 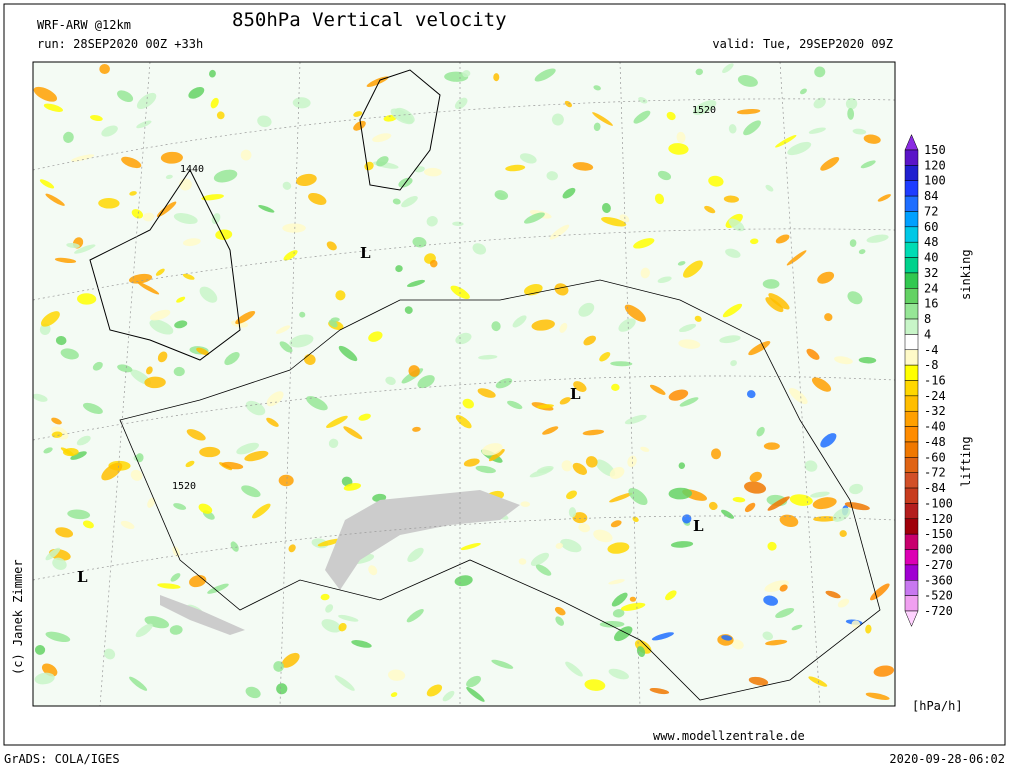 What do you see at coordinates (966, 461) in the screenshot?
I see `lifting-label: lifting` at bounding box center [966, 461].